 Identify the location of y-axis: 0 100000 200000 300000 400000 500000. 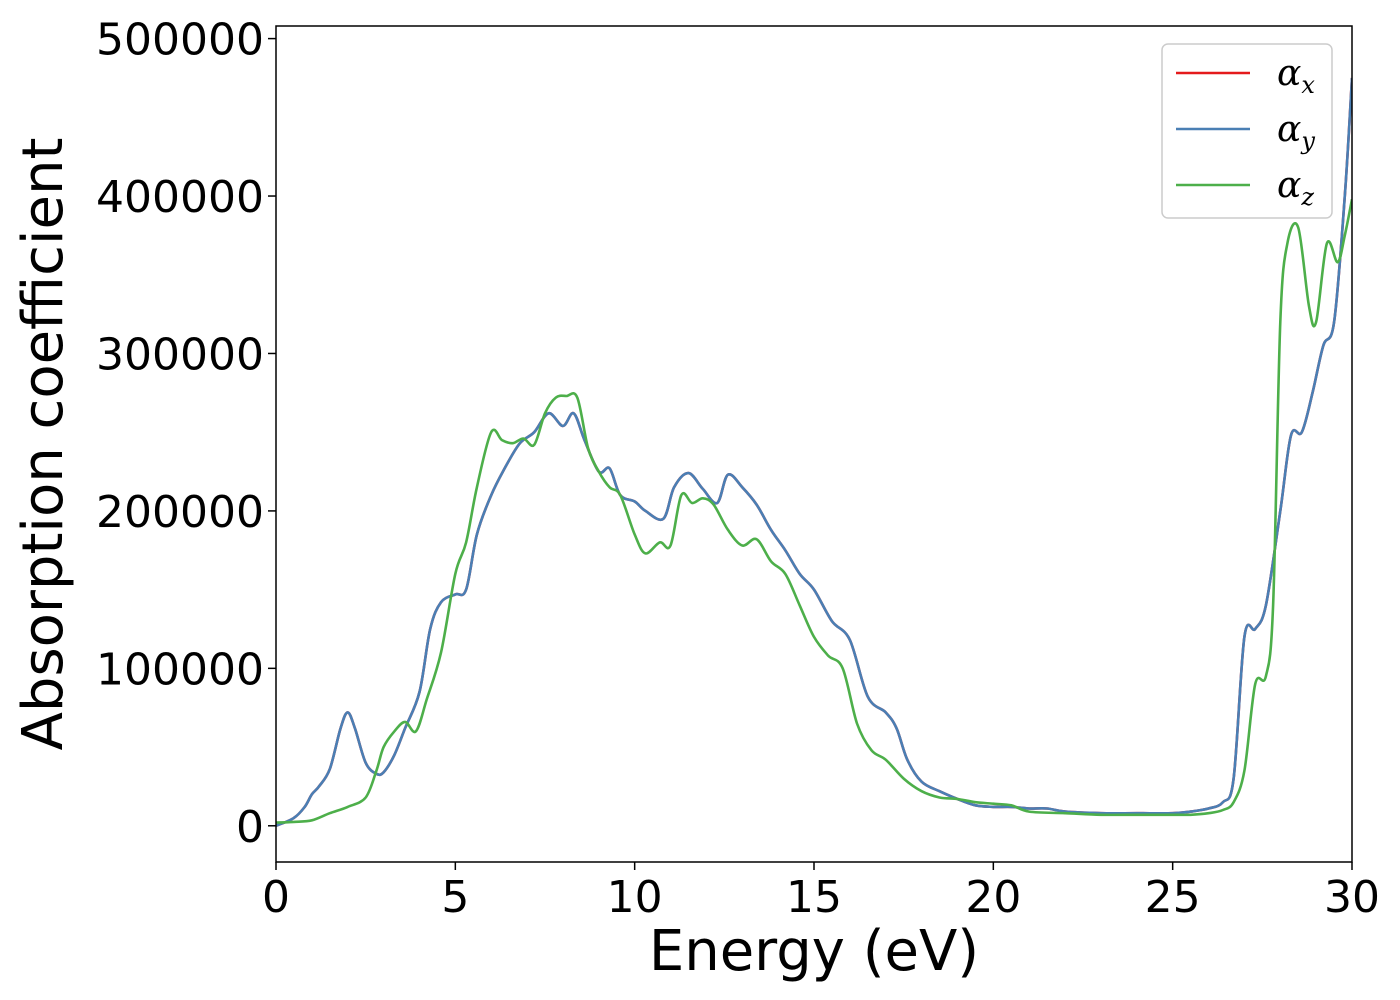
(186, 434).